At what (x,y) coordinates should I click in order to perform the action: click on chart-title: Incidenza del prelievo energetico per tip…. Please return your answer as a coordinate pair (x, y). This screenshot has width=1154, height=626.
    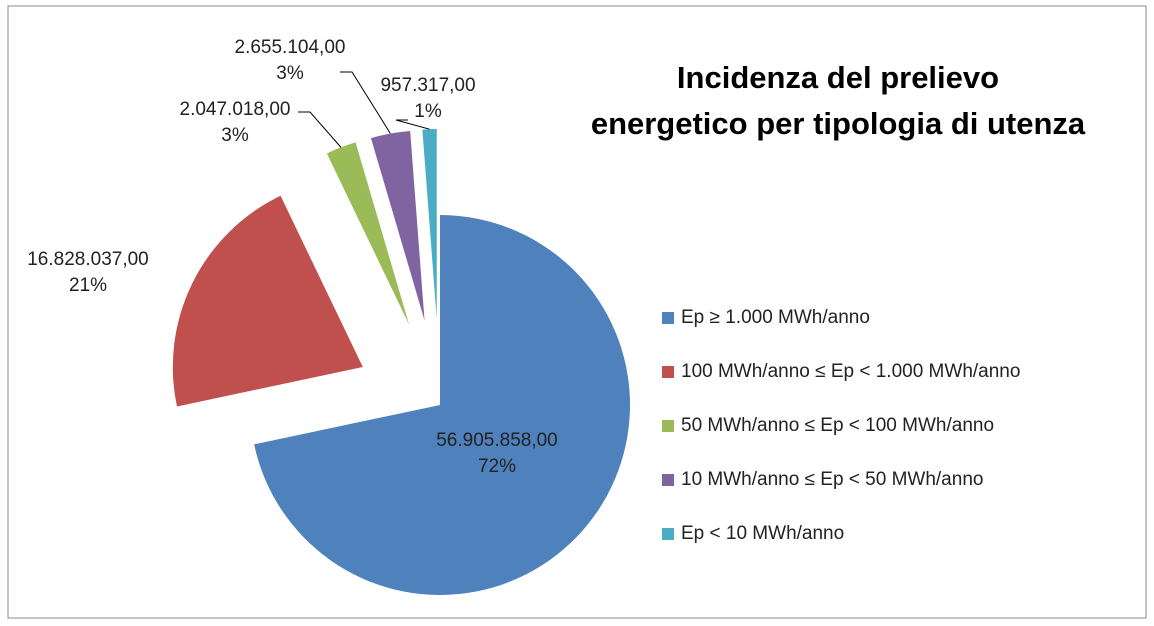
    Looking at the image, I should click on (838, 100).